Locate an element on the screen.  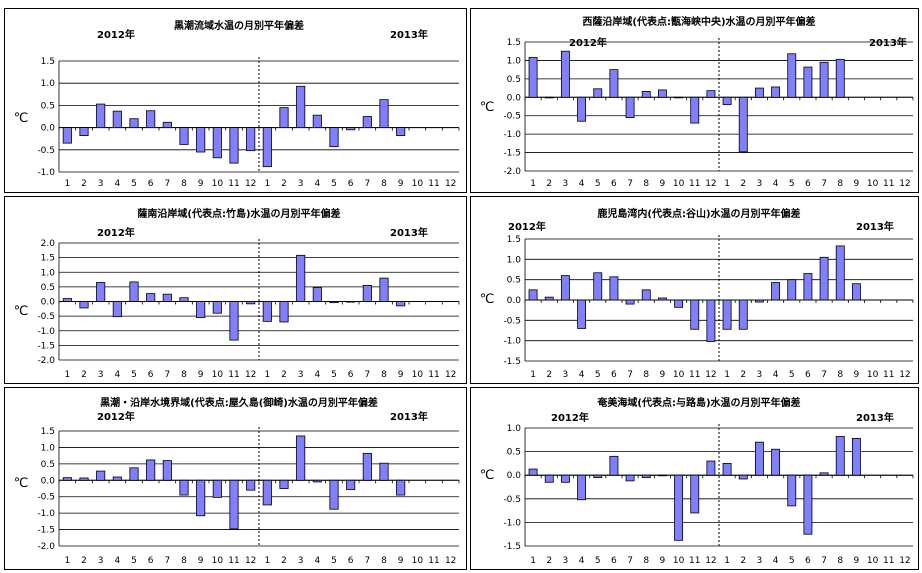
chart-title: 奄美海域(代表点:与路島)水温の月別平年偏差 is located at coordinates (698, 402).